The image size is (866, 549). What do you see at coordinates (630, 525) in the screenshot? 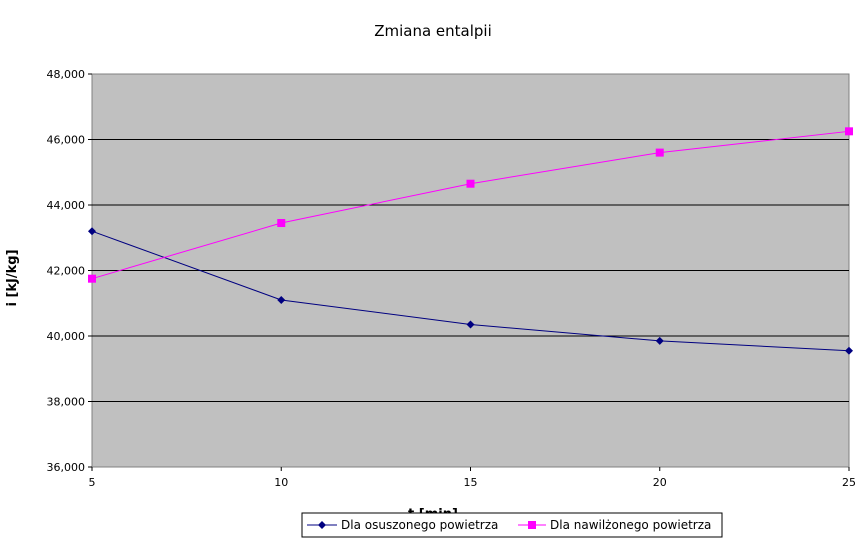
I see `legend-label-series-2: Dla nawilżonego powietrza` at bounding box center [630, 525].